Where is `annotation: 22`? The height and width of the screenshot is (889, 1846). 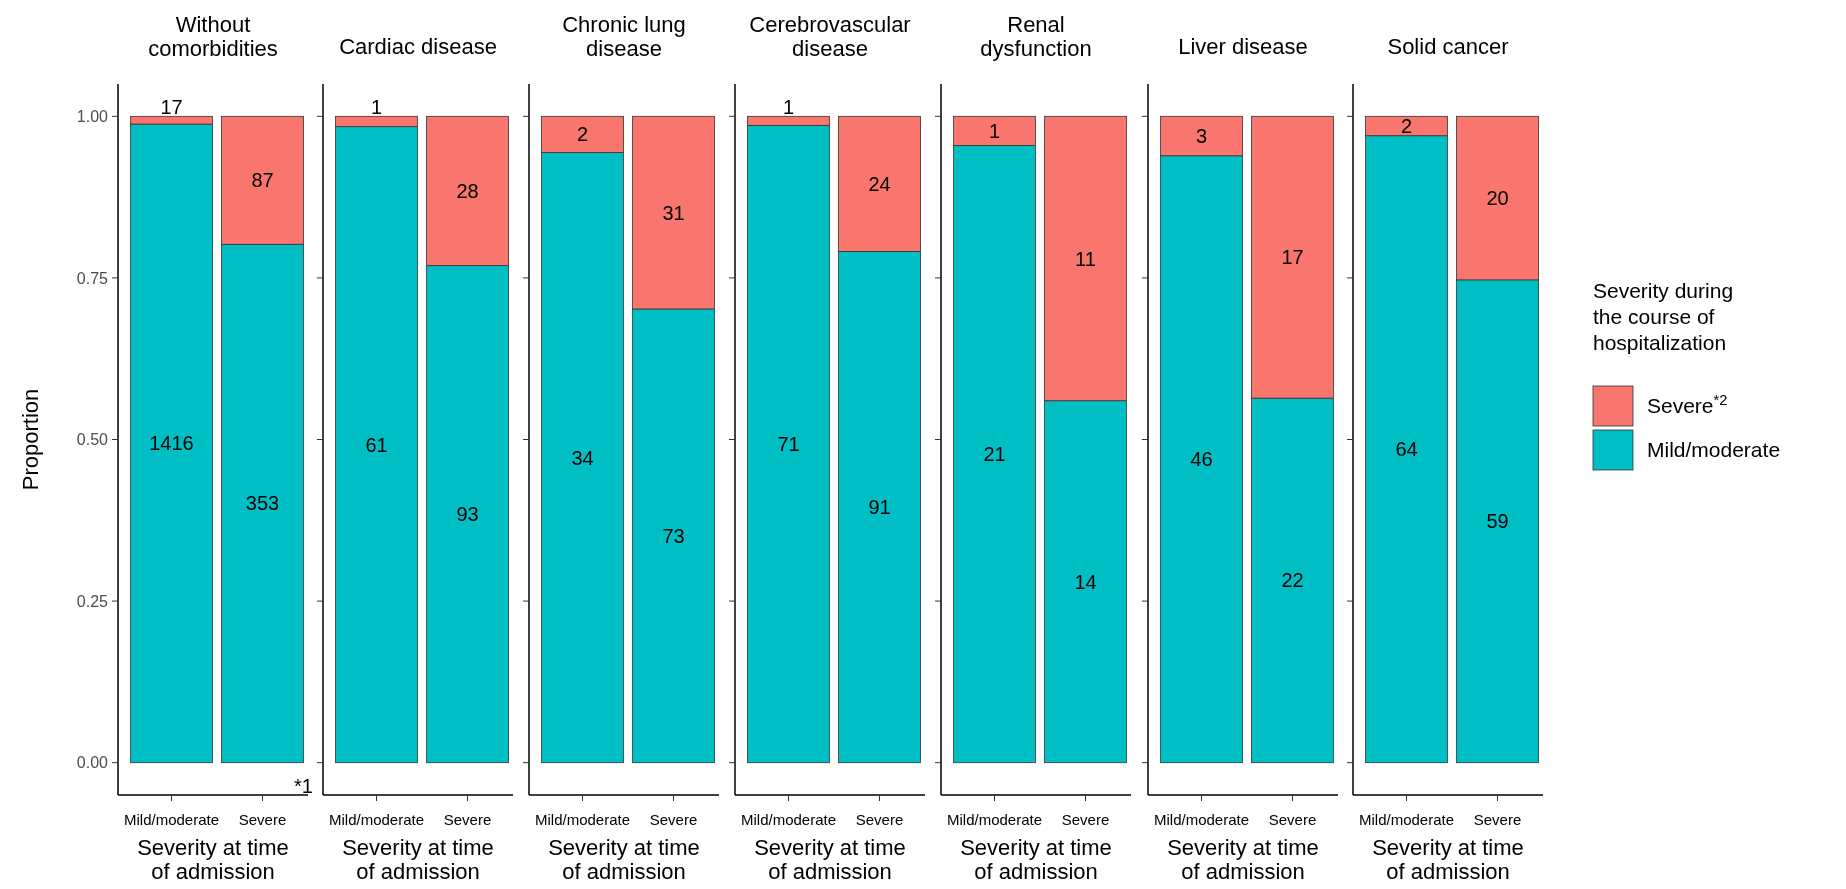
annotation: 22 is located at coordinates (1292, 580).